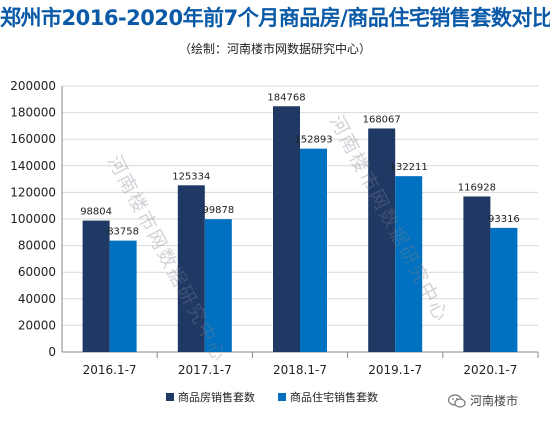 The width and height of the screenshot is (550, 422). I want to click on data-label: 83758, so click(123, 232).